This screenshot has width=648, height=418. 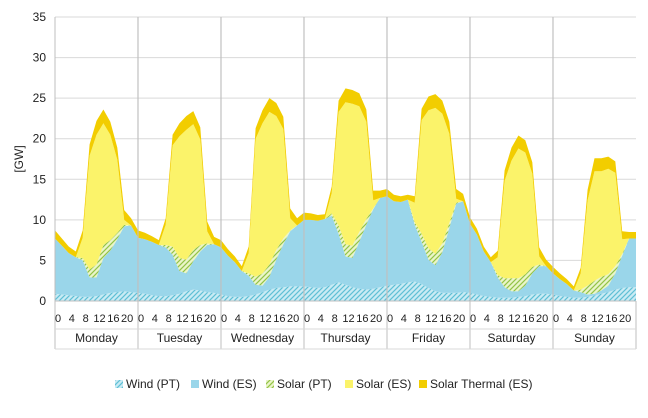 I want to click on x-day-label: Monday, so click(x=96, y=338).